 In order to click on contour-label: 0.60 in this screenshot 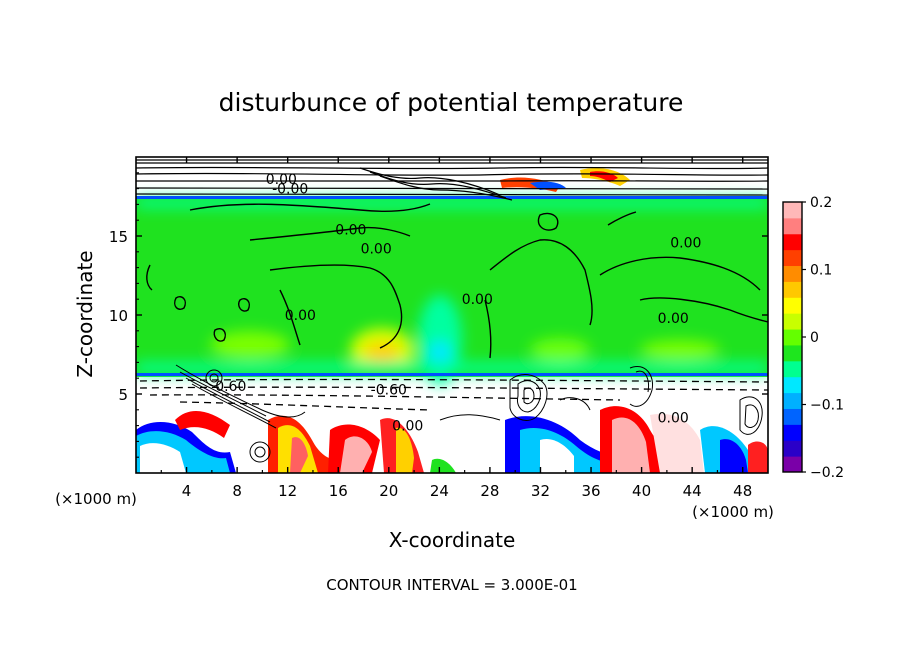, I will do `click(230, 387)`.